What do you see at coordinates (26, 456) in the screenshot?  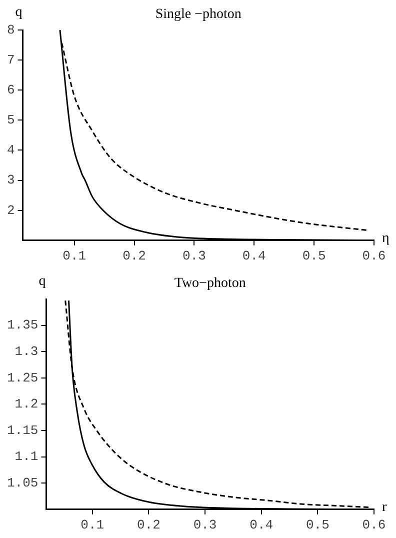 I see `y-tick-label: 1.1` at bounding box center [26, 456].